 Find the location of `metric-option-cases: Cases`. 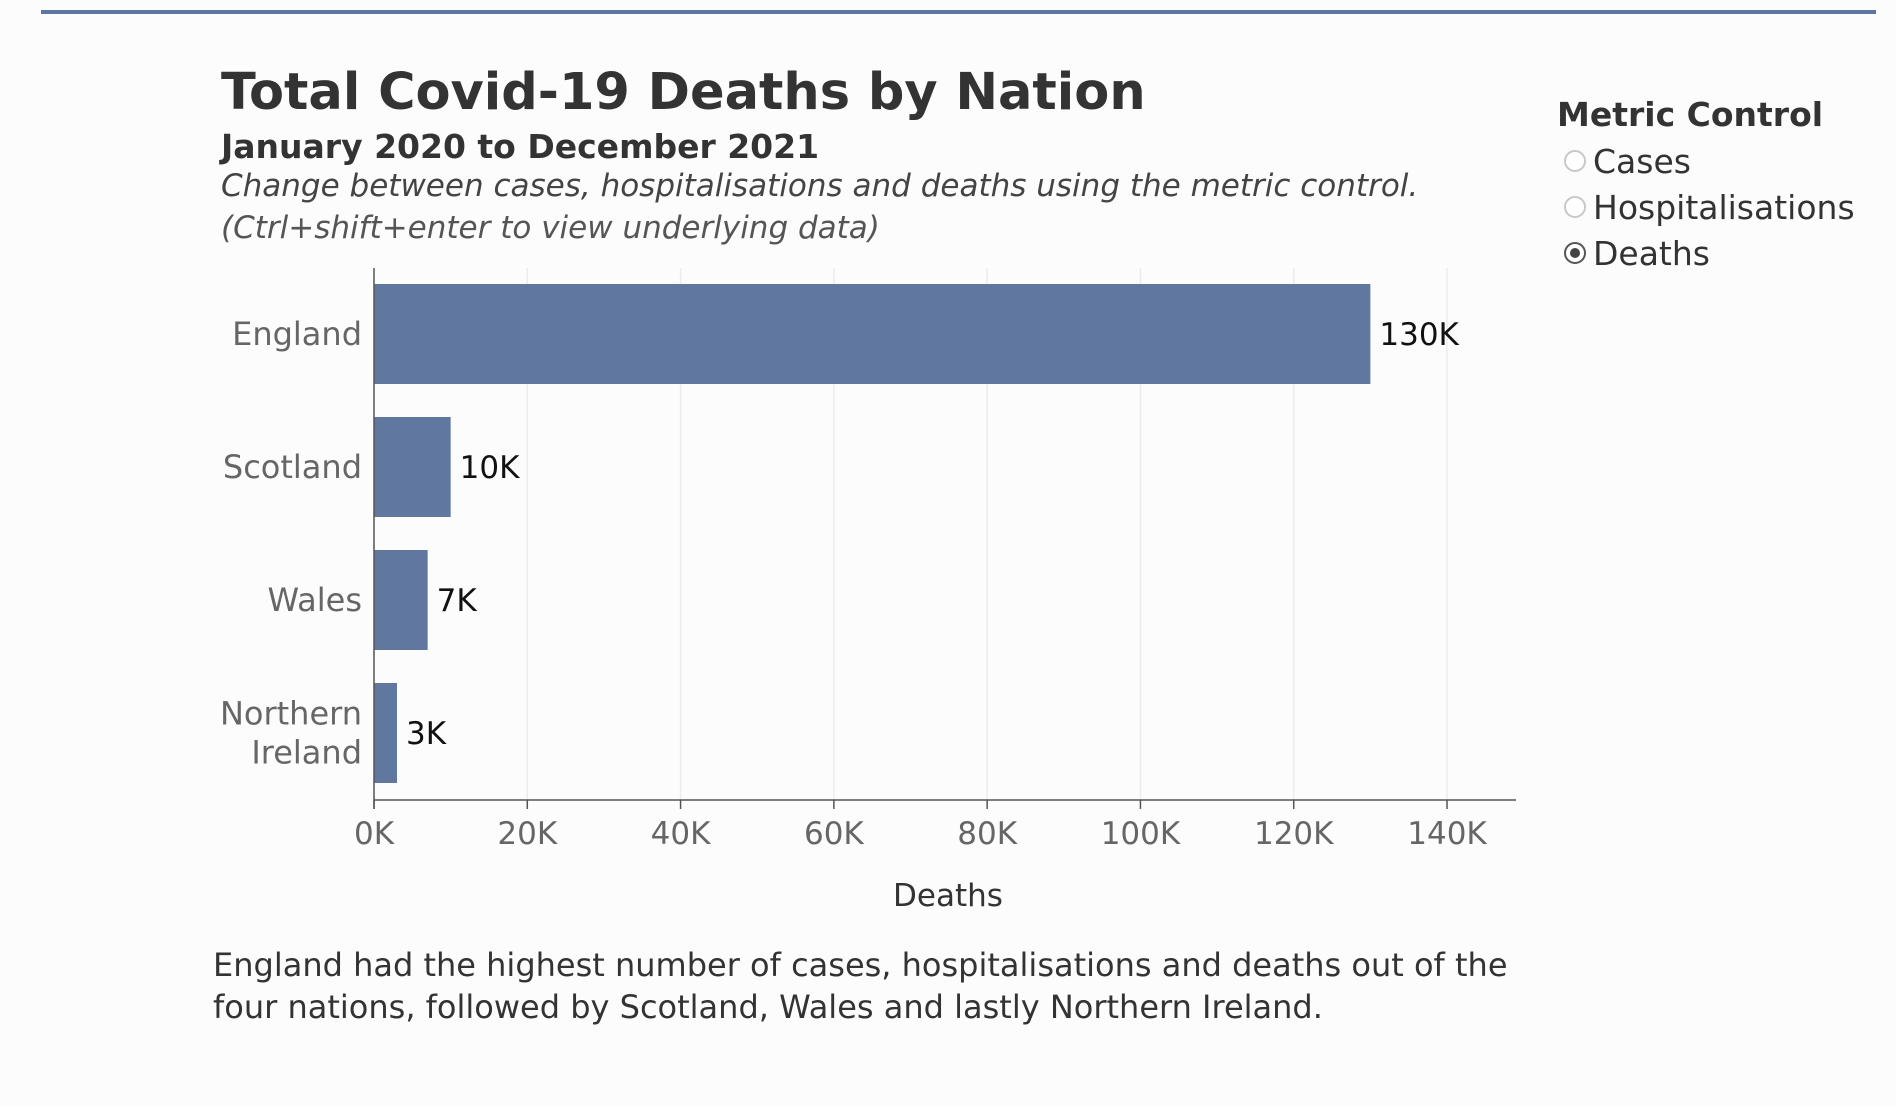

metric-option-cases: Cases is located at coordinates (1722, 161).